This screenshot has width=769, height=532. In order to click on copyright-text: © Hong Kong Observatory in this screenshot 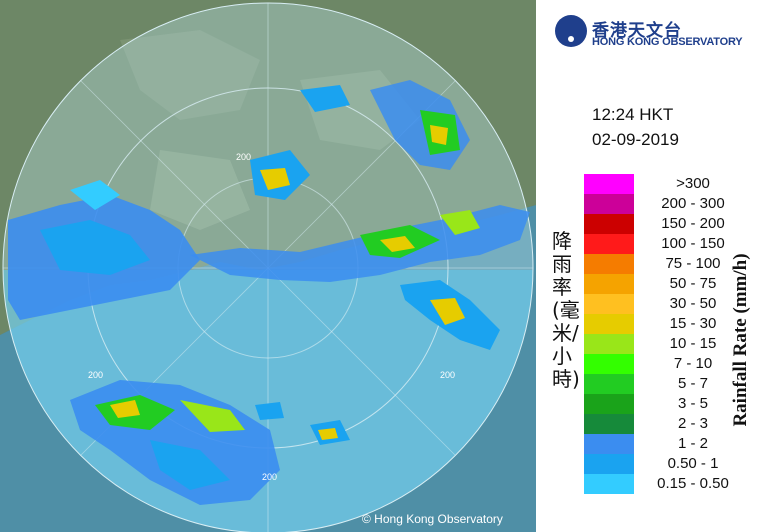, I will do `click(432, 519)`.